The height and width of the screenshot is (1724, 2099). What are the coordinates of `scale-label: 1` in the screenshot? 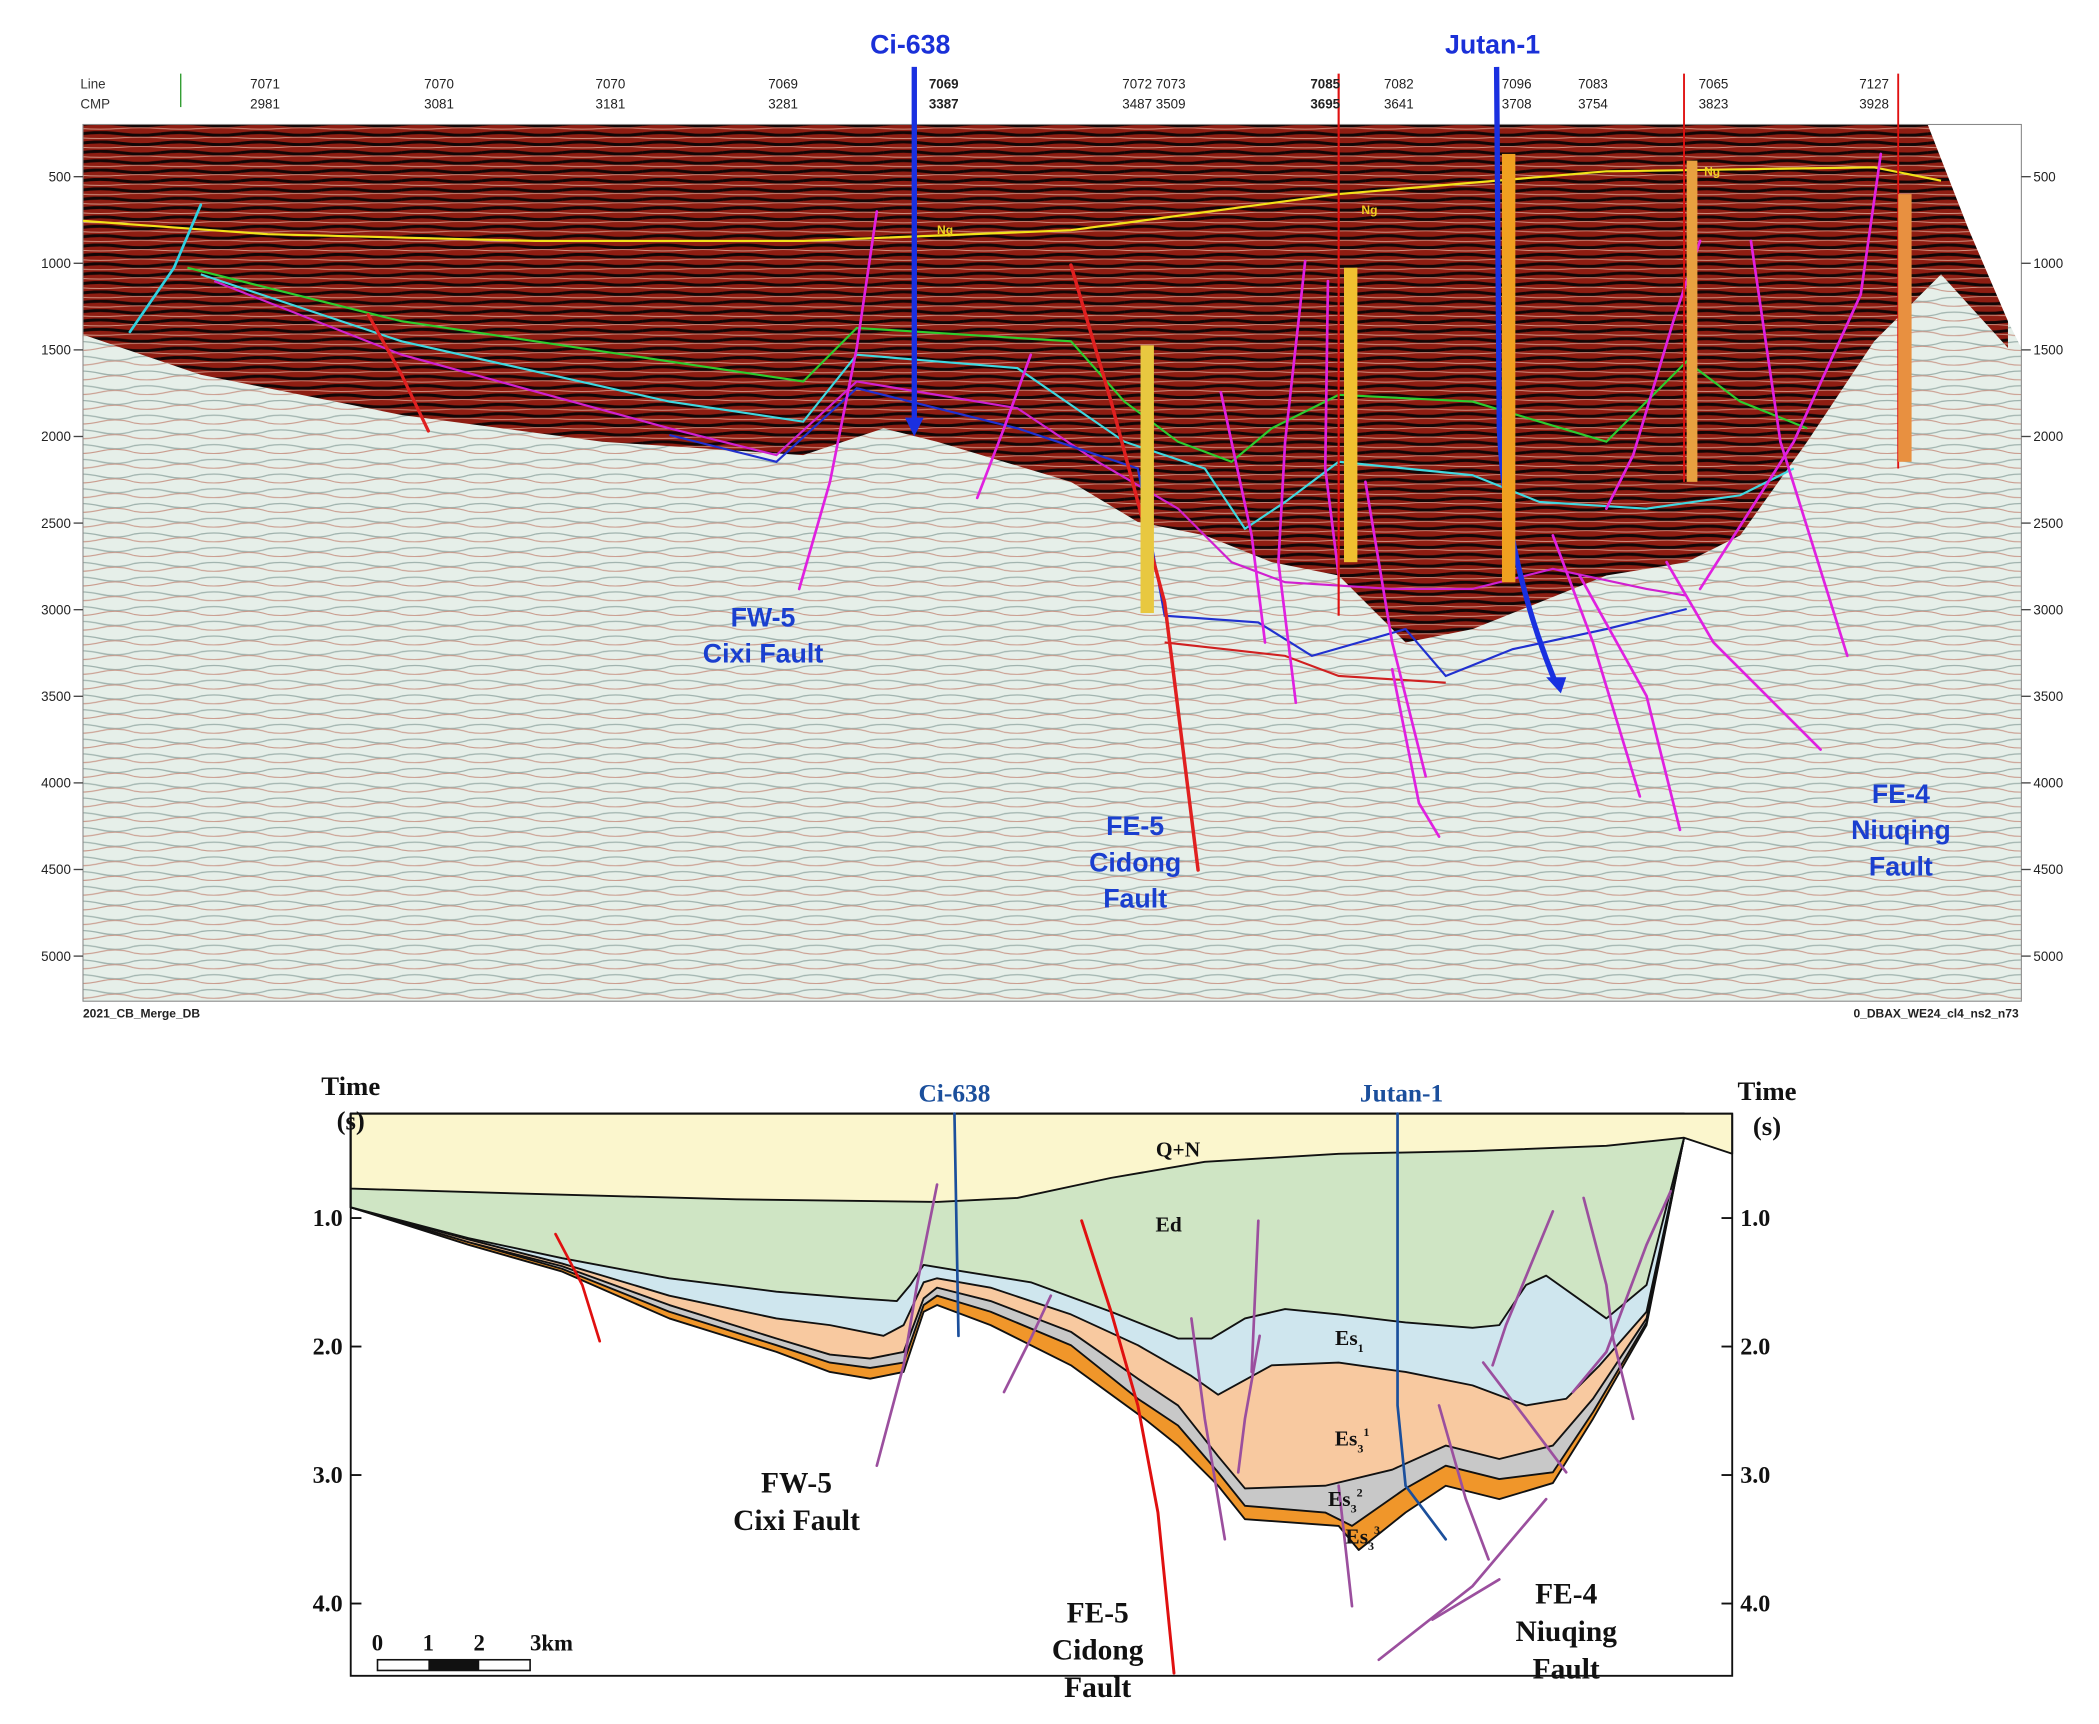 It's located at (428, 1642).